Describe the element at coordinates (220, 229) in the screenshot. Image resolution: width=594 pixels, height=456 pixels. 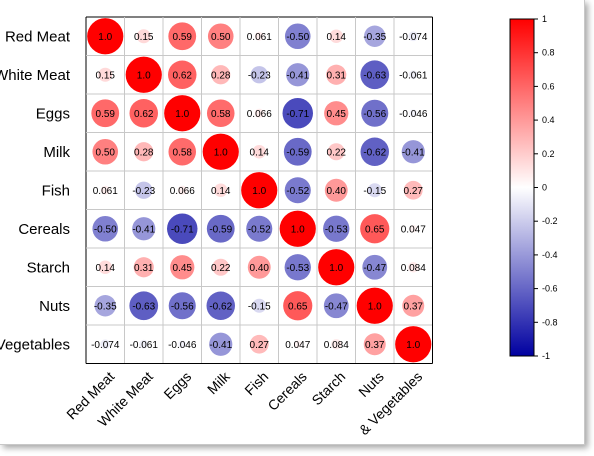
I see `corr-value-label: -0.59` at that location.